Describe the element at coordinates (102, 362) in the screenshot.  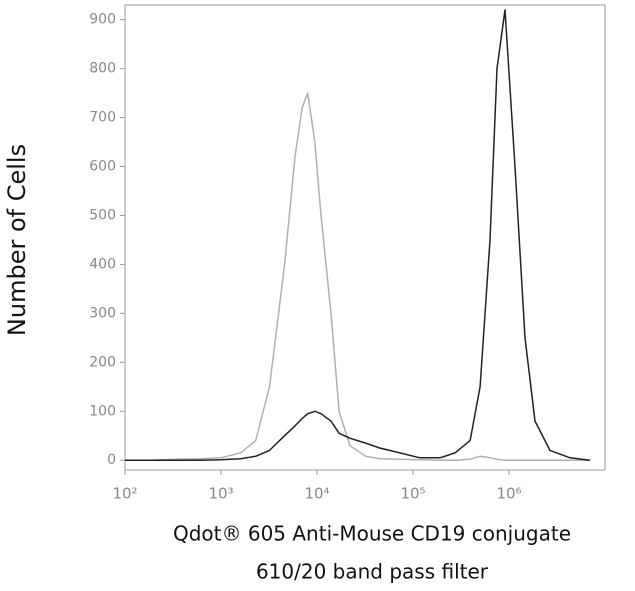
I see `y-tick-label: 200` at that location.